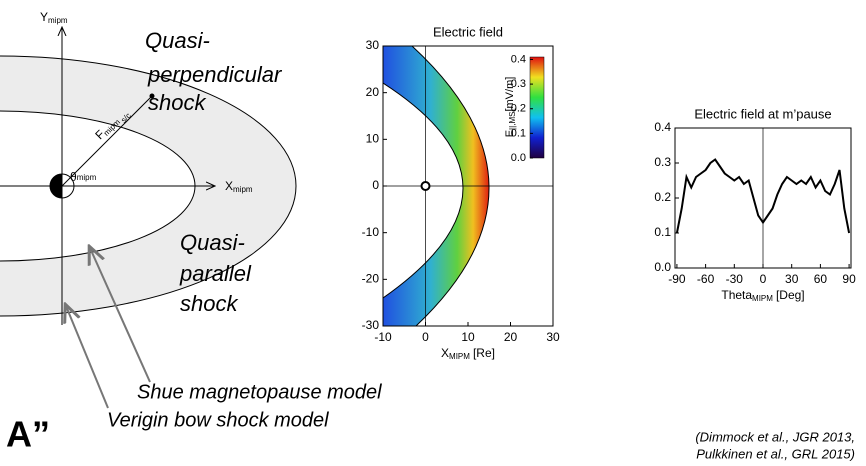  Describe the element at coordinates (775, 453) in the screenshot. I see `citation: Pulkkinen et al., GRL 2015)` at that location.